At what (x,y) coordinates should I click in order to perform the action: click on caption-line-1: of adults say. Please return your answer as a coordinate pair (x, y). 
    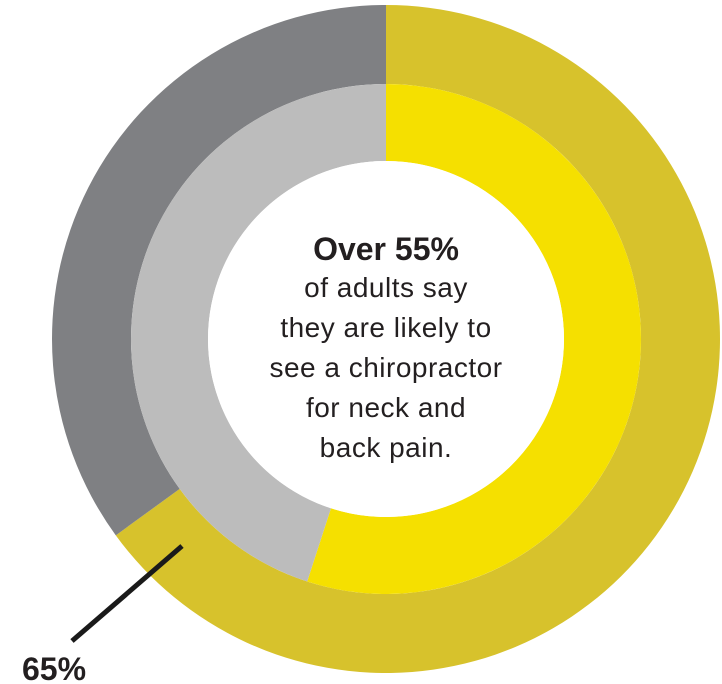
    Looking at the image, I should click on (386, 287).